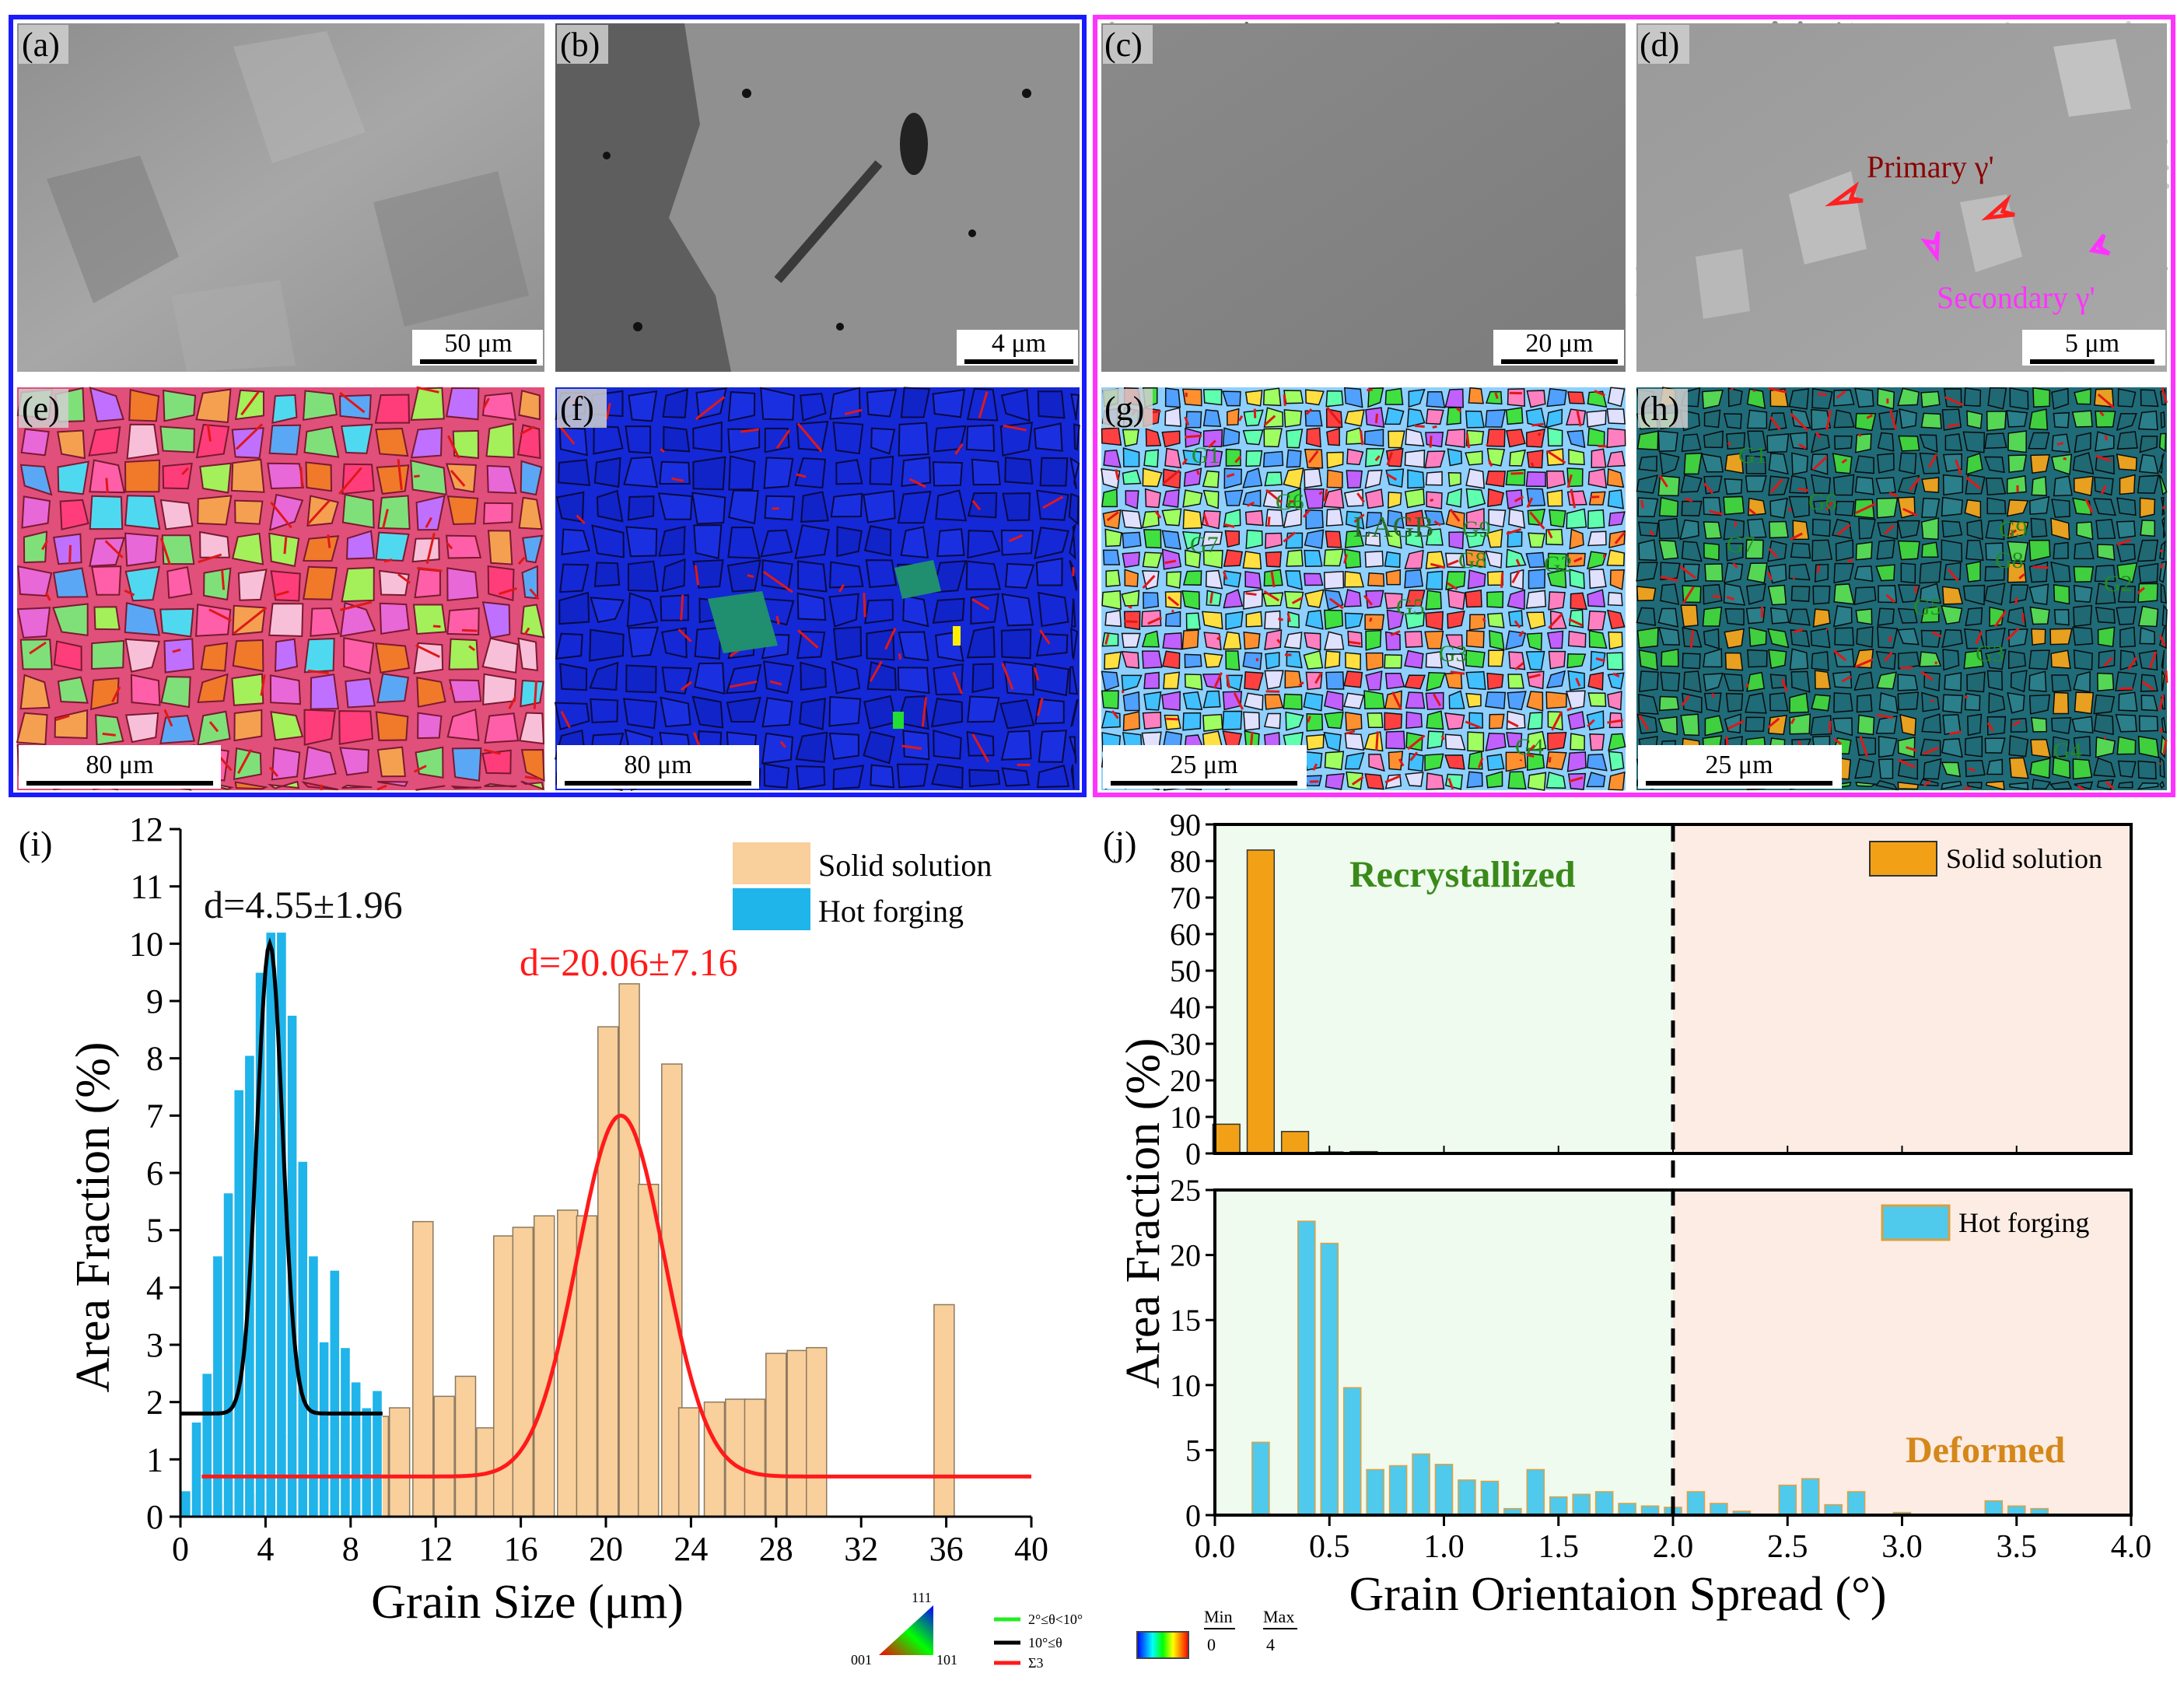 The image size is (2184, 1687). What do you see at coordinates (1035, 1663) in the screenshot?
I see `twin-text: Σ3` at bounding box center [1035, 1663].